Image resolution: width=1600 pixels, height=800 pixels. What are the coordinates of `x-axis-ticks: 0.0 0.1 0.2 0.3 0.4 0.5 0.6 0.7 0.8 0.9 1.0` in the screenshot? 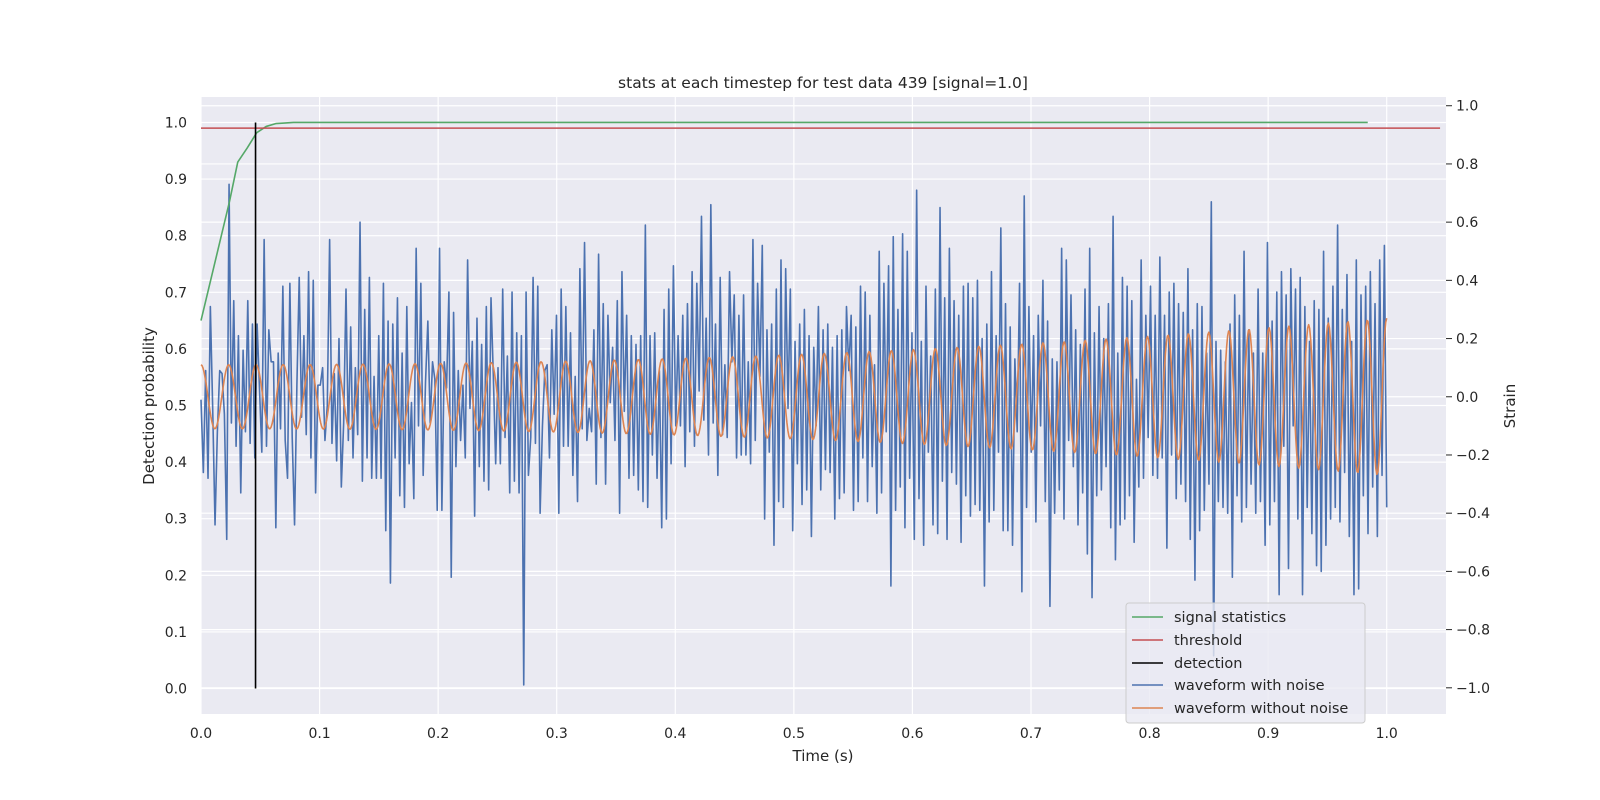 It's located at (794, 734).